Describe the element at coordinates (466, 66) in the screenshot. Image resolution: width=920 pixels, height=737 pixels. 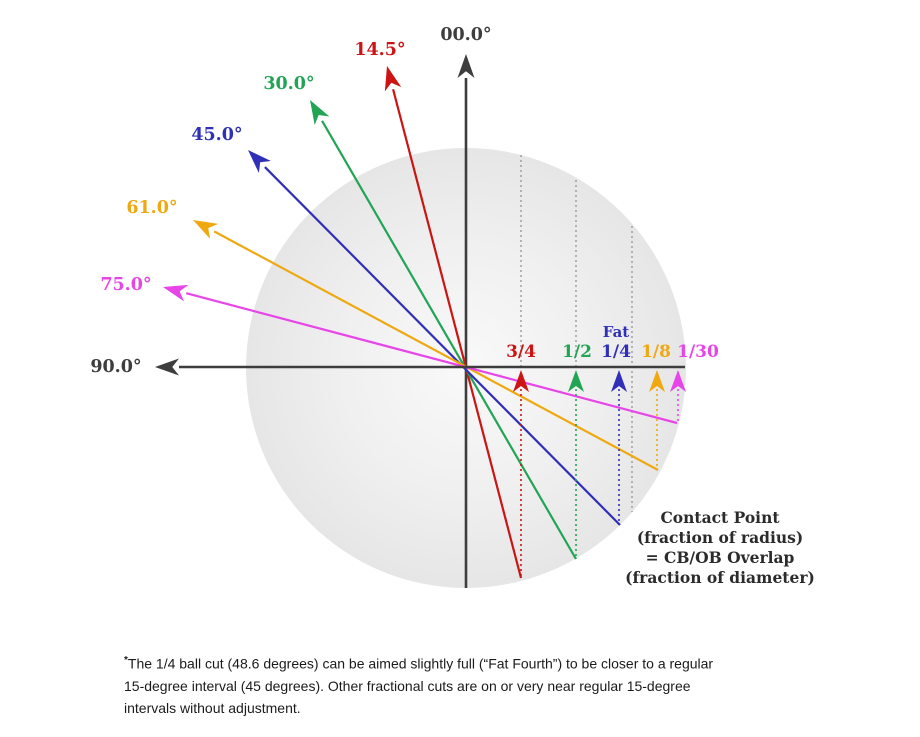
I see `cut-angle-0-arrowhead` at that location.